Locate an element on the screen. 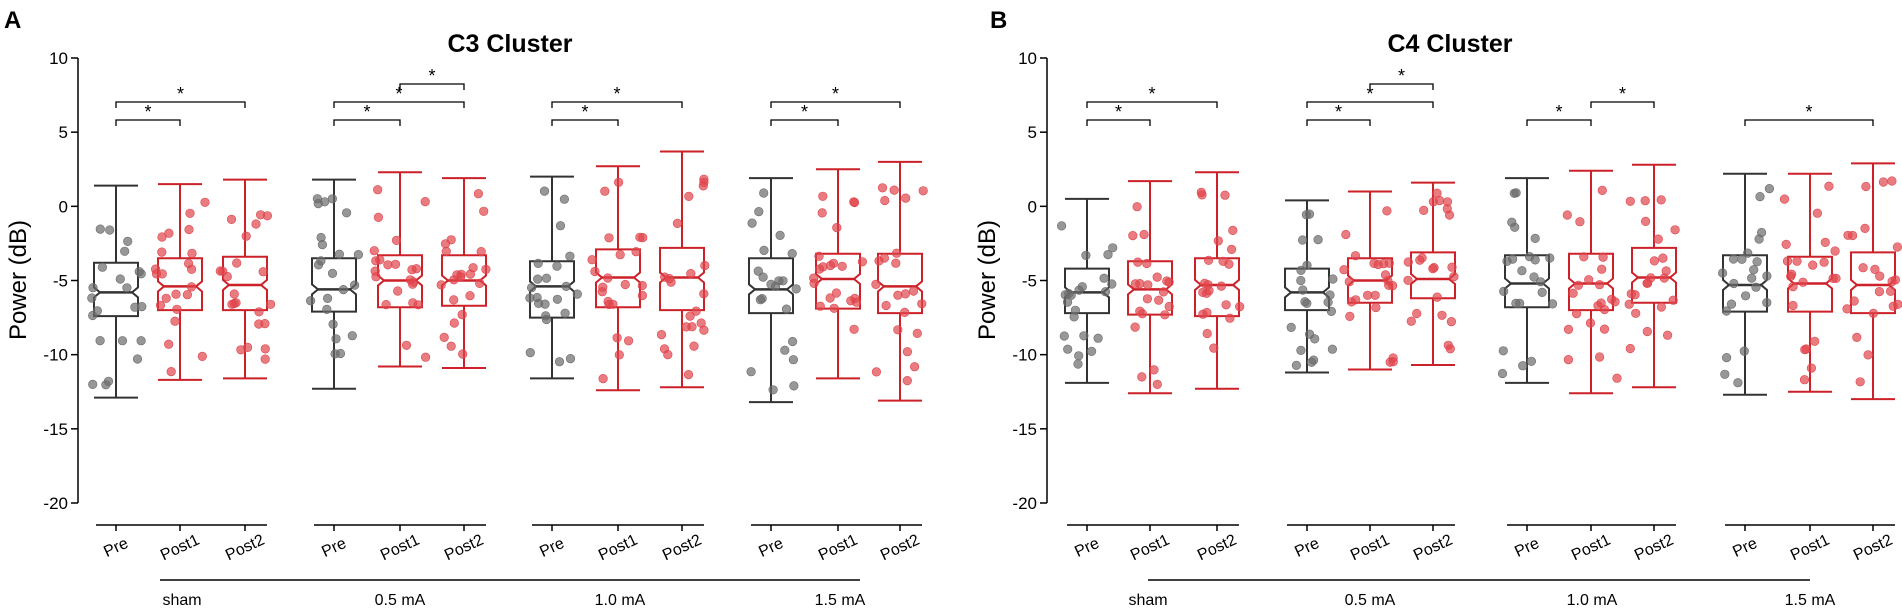 This screenshot has height=614, width=1902. group-label: 1.0 mA is located at coordinates (1592, 600).